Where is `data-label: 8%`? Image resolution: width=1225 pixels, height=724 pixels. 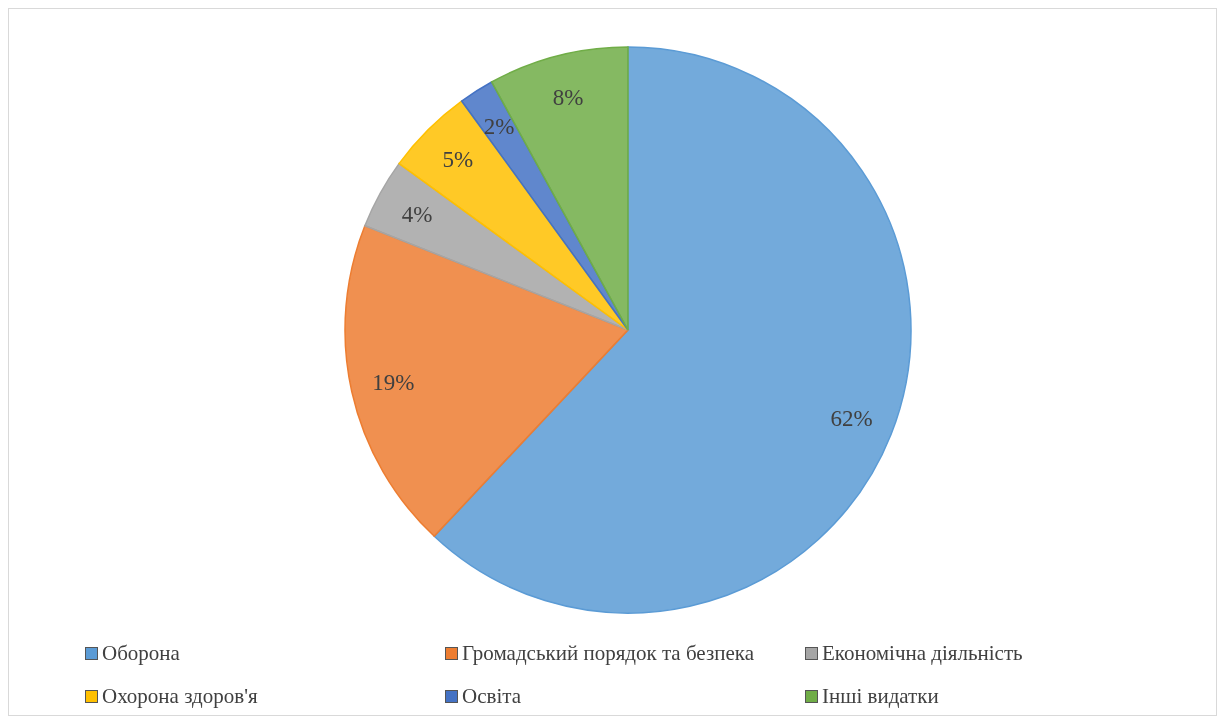
data-label: 8% is located at coordinates (568, 97).